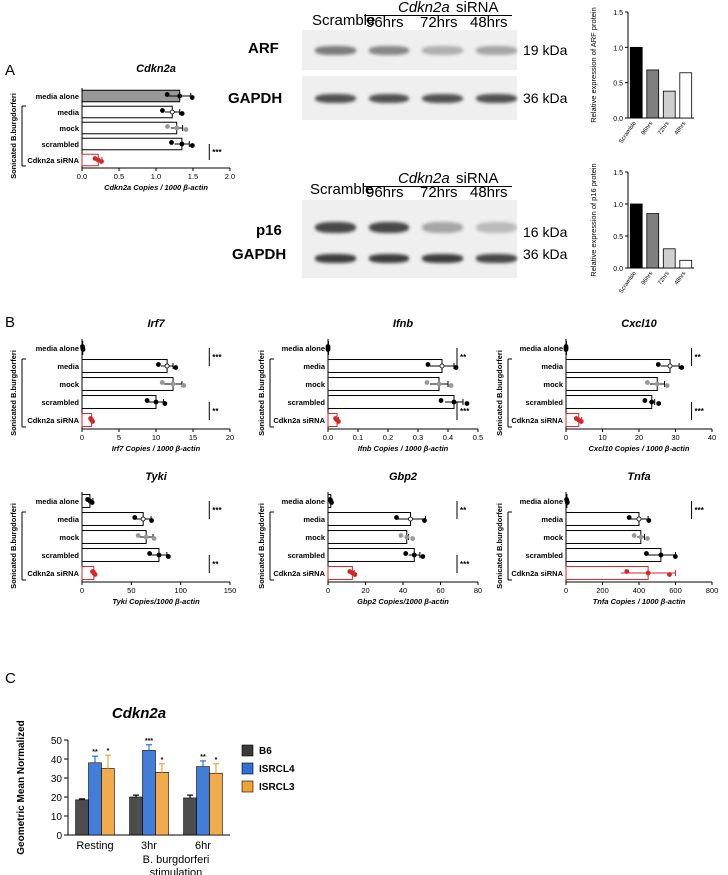 The image size is (728, 875). Describe the element at coordinates (156, 448) in the screenshot. I see `x-axis-label: Irf7 Copies / 1000 β-actin` at that location.